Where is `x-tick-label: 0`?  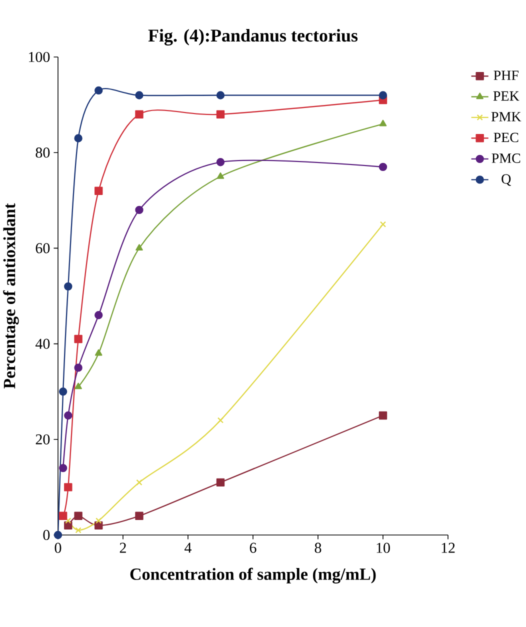 x-tick-label: 0 is located at coordinates (58, 547).